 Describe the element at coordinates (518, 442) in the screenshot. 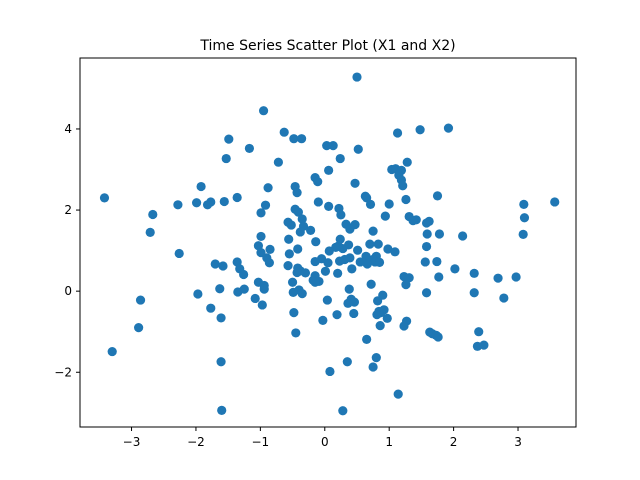

I see `x-tick-label: 3` at that location.